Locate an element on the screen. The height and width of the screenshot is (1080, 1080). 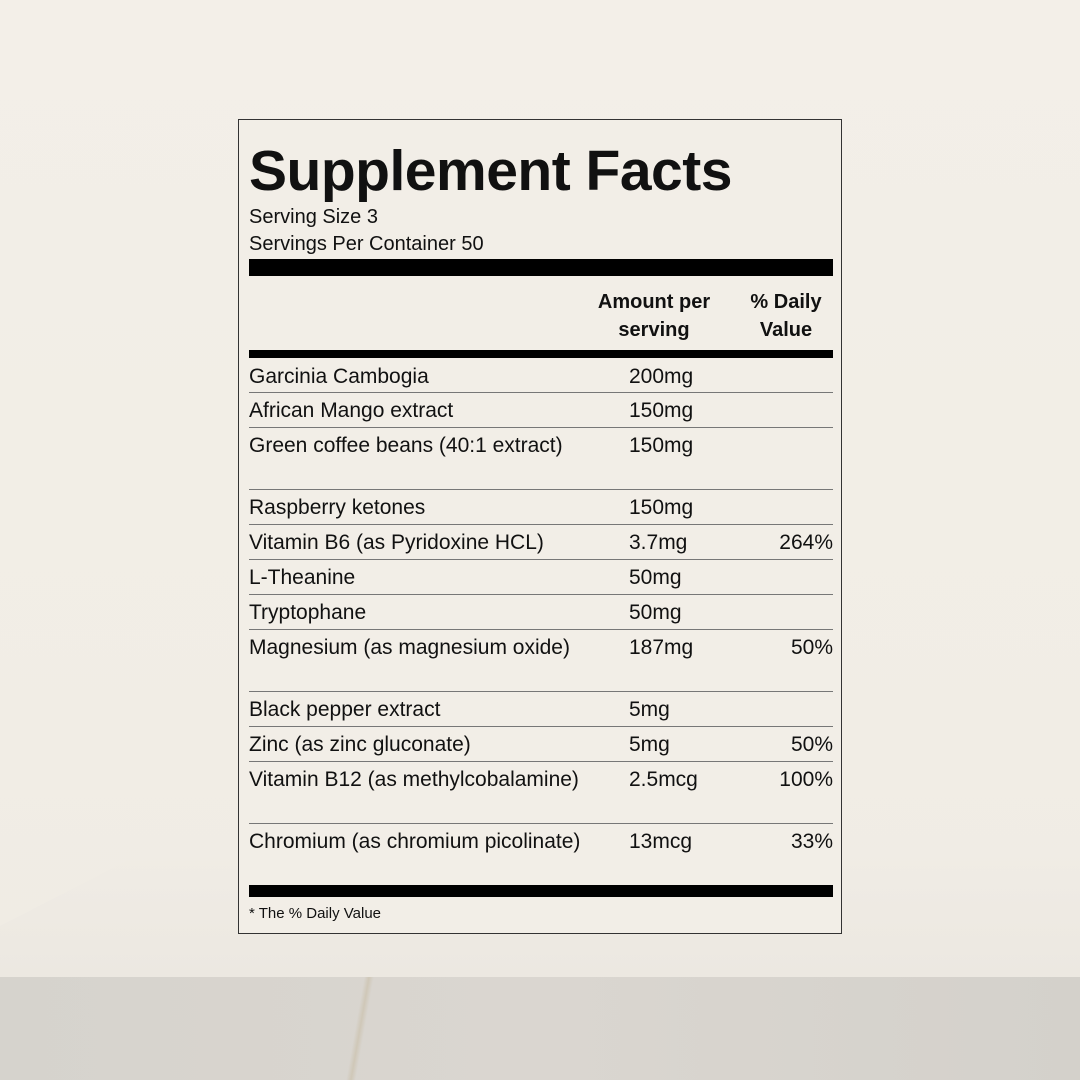
nutrient-name: Black pepper extract is located at coordinates (345, 709).